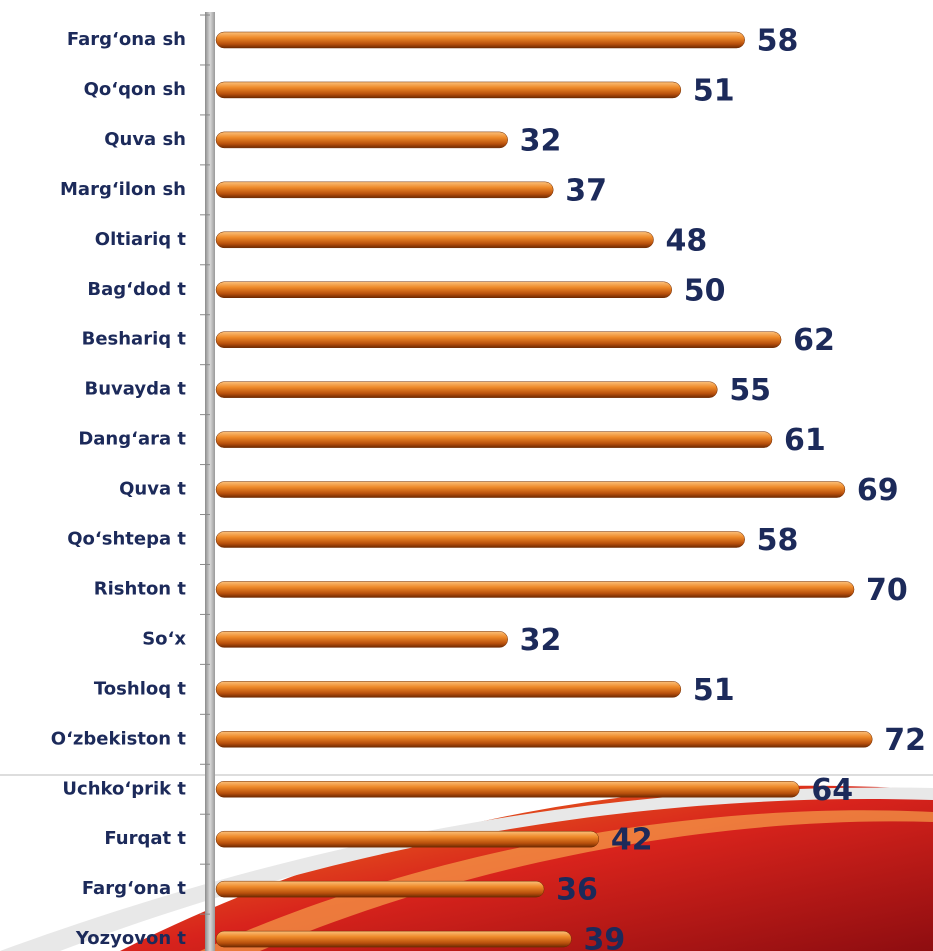  What do you see at coordinates (687, 240) in the screenshot?
I see `value-label: 48` at bounding box center [687, 240].